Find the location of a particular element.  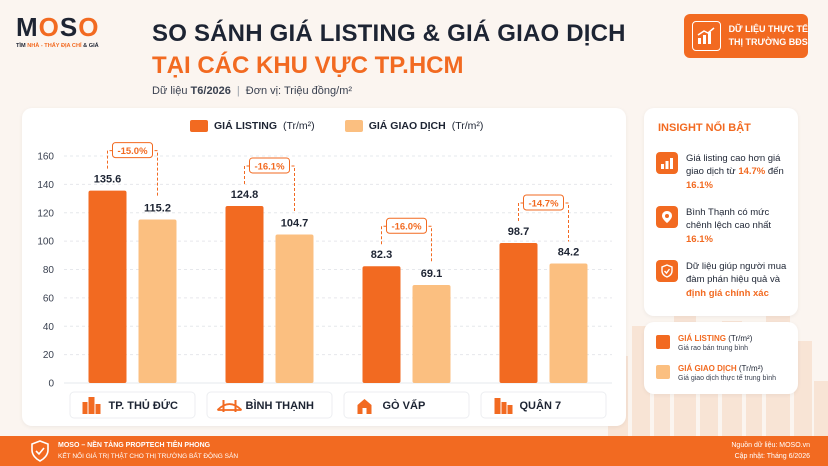

bar-value-label: 69.1 is located at coordinates (431, 274).